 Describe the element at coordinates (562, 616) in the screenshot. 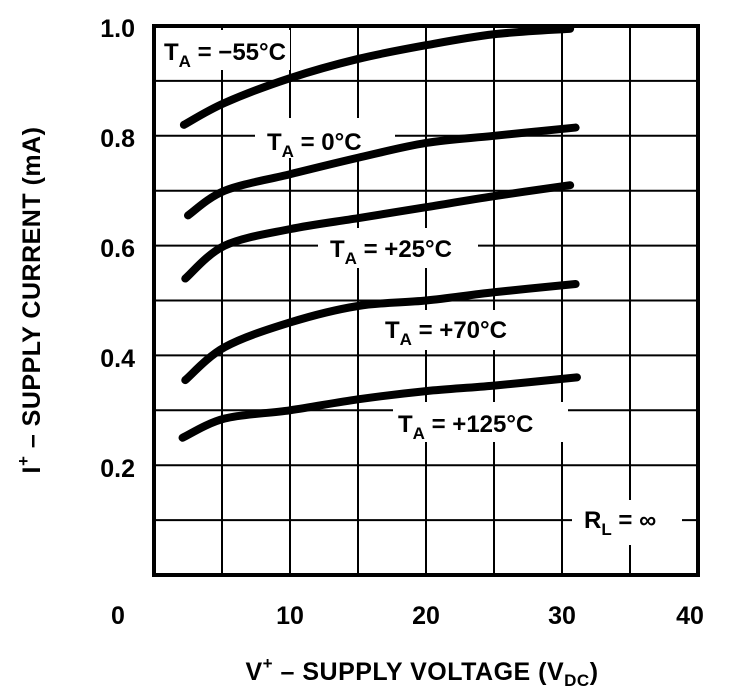

I see `x-tick-label: 30` at that location.